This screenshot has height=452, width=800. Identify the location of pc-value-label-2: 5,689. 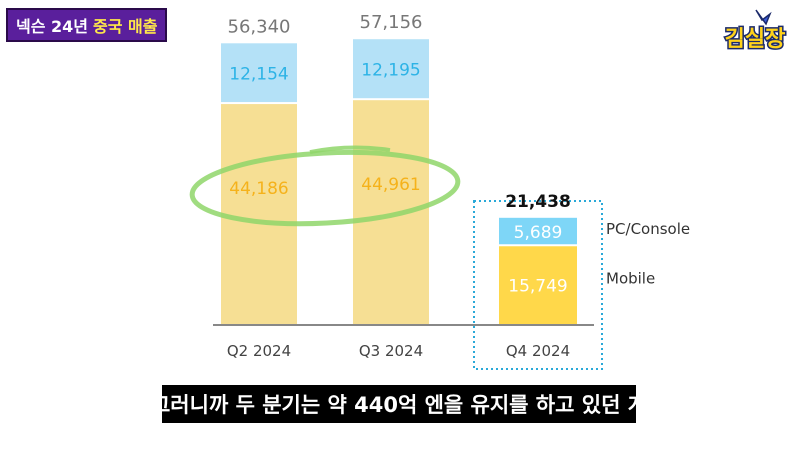
(538, 233).